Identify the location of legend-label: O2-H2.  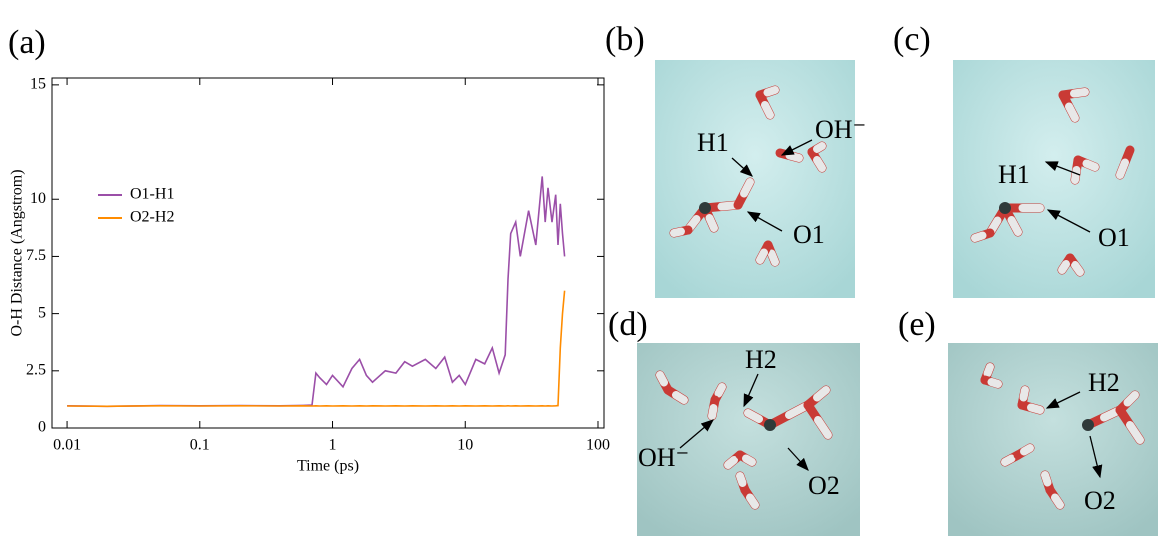
(152, 217).